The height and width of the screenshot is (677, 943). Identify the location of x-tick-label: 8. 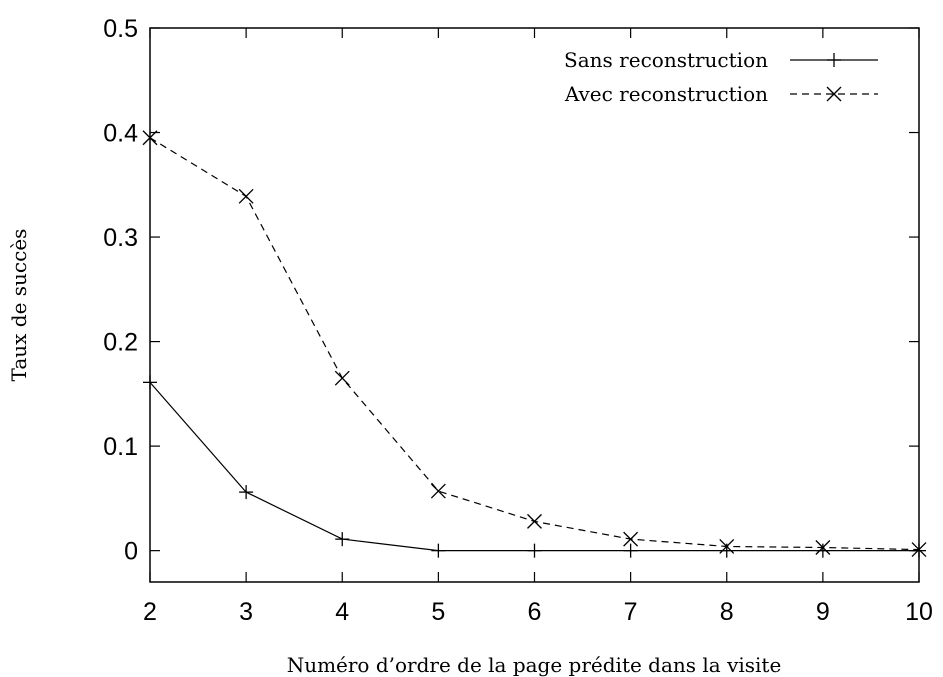
(727, 612).